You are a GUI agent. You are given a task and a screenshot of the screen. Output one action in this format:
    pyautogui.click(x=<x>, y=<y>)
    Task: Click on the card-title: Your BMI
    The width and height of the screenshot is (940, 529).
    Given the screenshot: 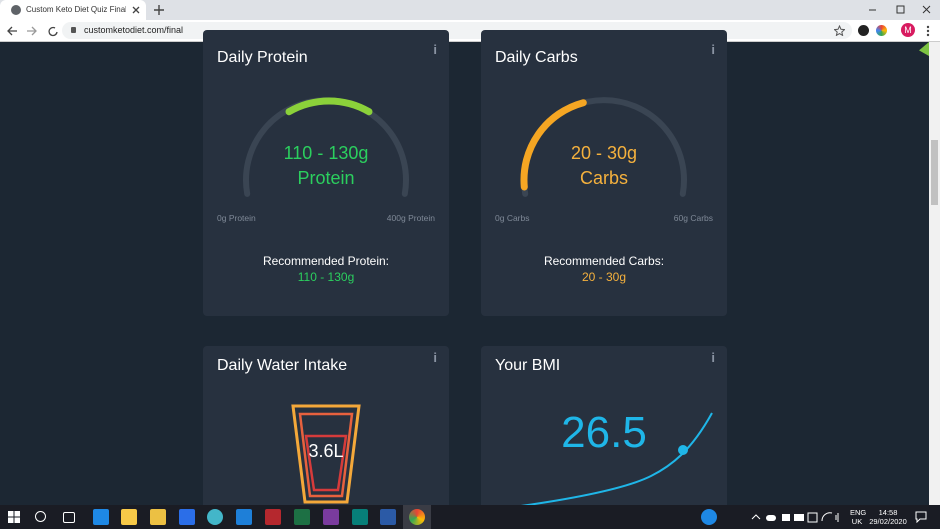 What is the action you would take?
    pyautogui.click(x=528, y=365)
    